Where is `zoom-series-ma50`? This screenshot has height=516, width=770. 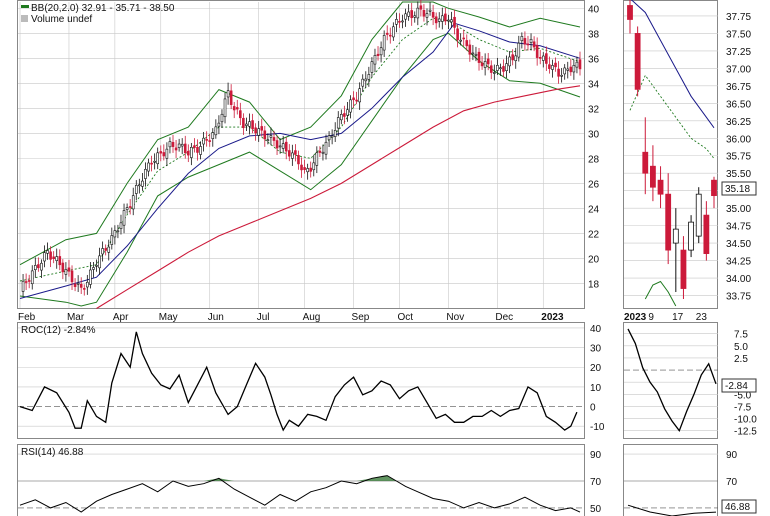
zoom-series-ma50 is located at coordinates (672, 64).